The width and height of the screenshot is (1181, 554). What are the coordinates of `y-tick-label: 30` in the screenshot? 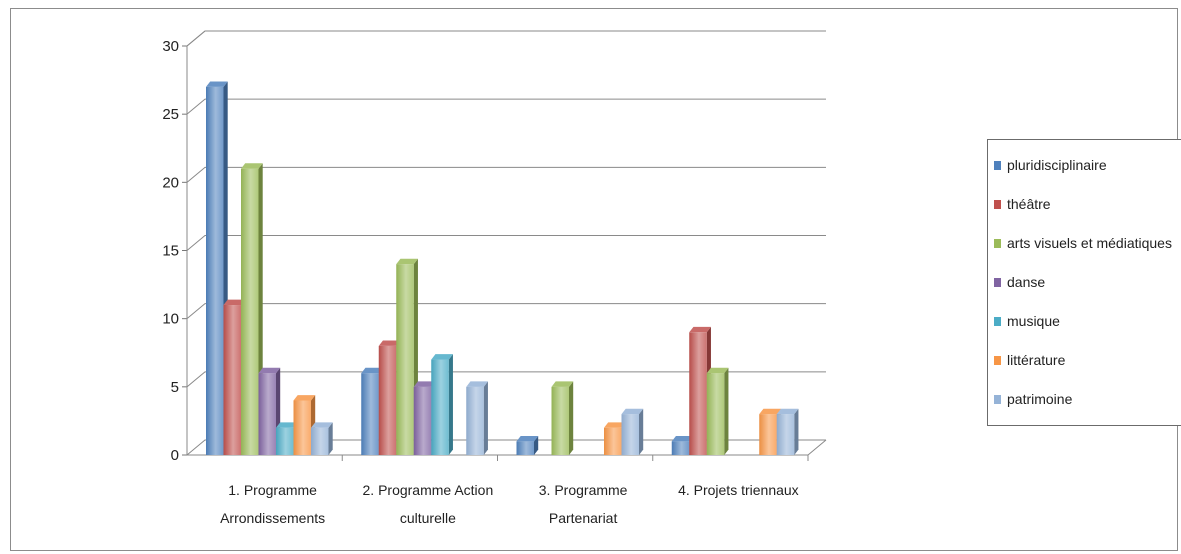 It's located at (170, 46).